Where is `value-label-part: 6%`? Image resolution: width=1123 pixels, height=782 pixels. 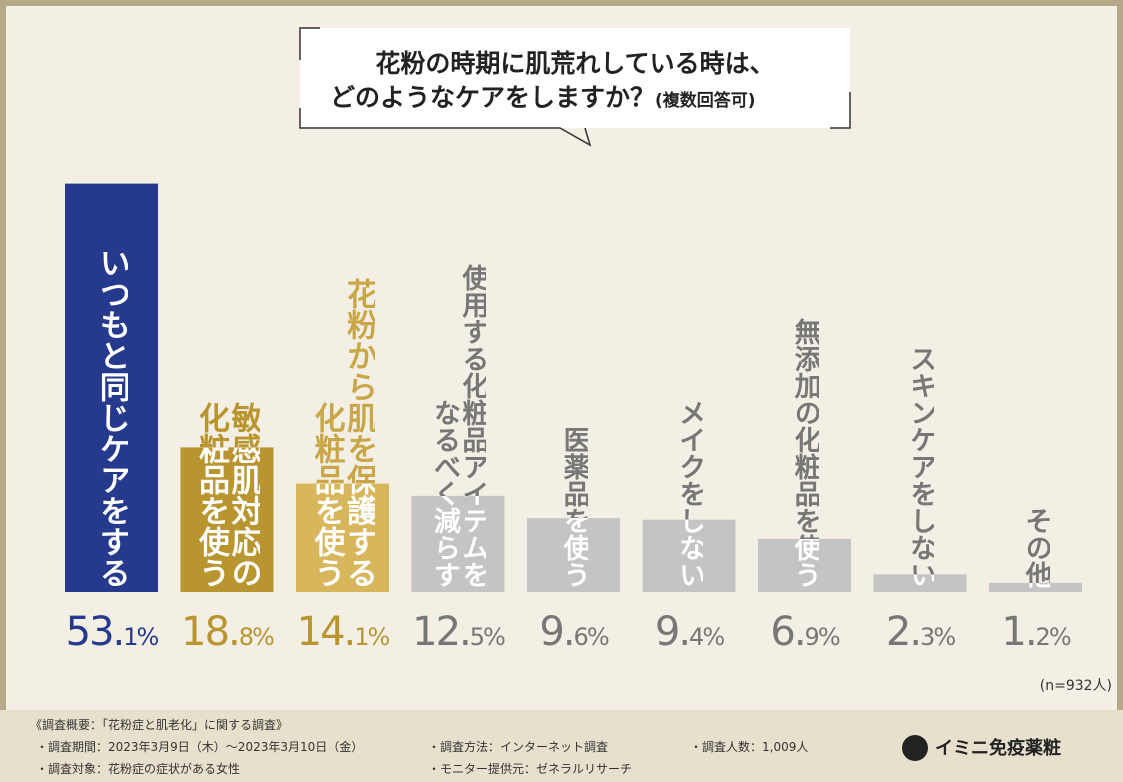 value-label-part: 6% is located at coordinates (591, 637).